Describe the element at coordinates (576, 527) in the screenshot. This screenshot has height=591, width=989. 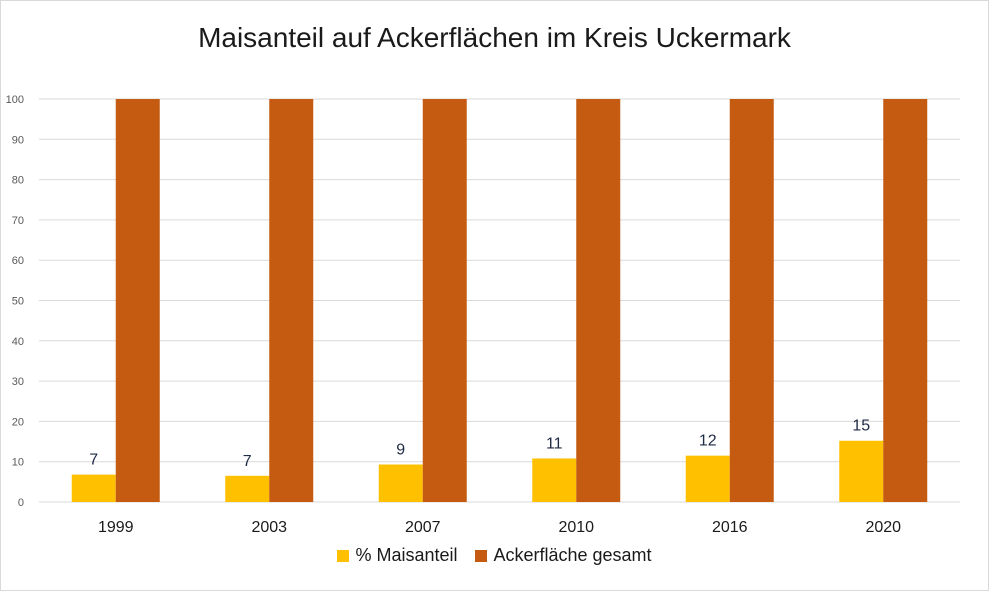
I see `x-tick-label: 2010` at that location.